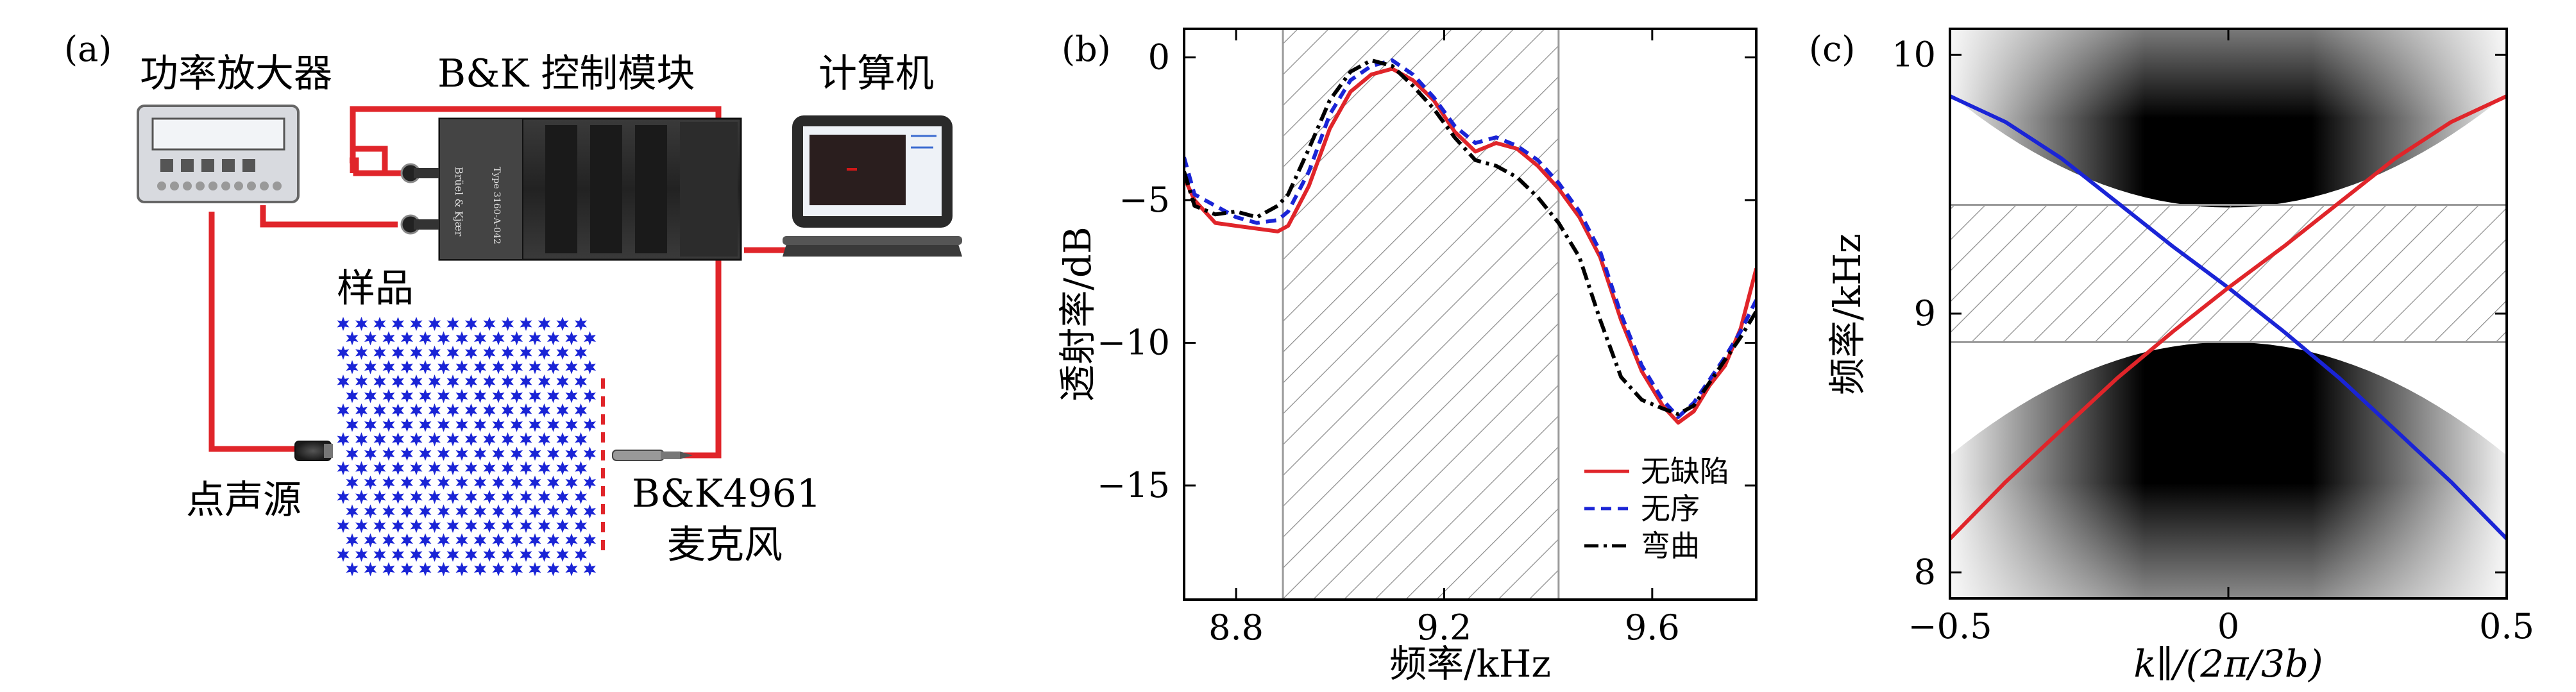 The width and height of the screenshot is (2576, 692). What do you see at coordinates (375, 288) in the screenshot?
I see `sample-label: 样品` at bounding box center [375, 288].